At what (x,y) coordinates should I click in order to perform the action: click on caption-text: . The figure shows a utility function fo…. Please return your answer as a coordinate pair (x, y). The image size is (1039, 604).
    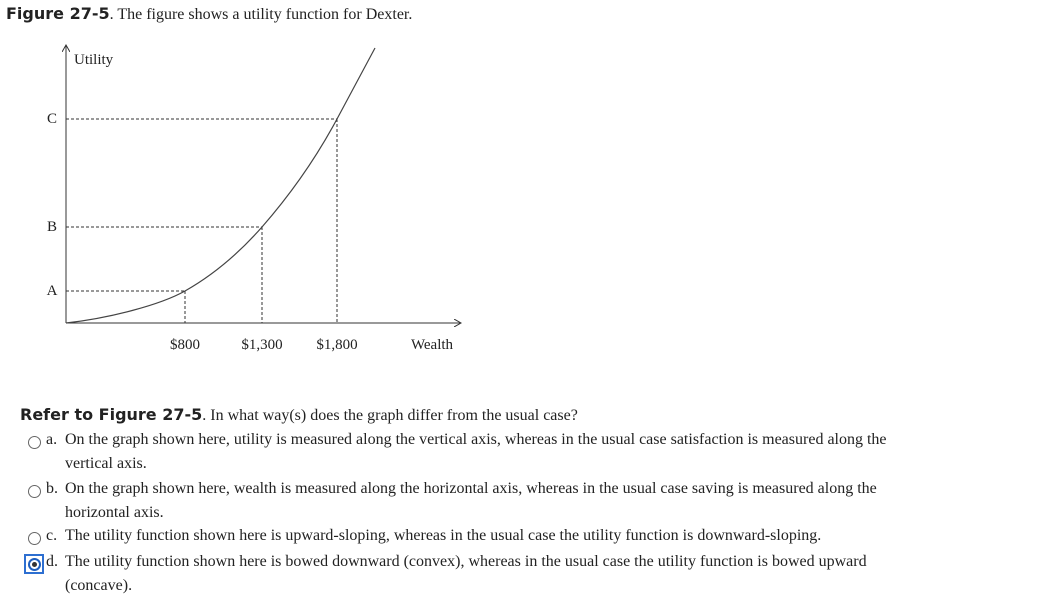
    Looking at the image, I should click on (261, 14).